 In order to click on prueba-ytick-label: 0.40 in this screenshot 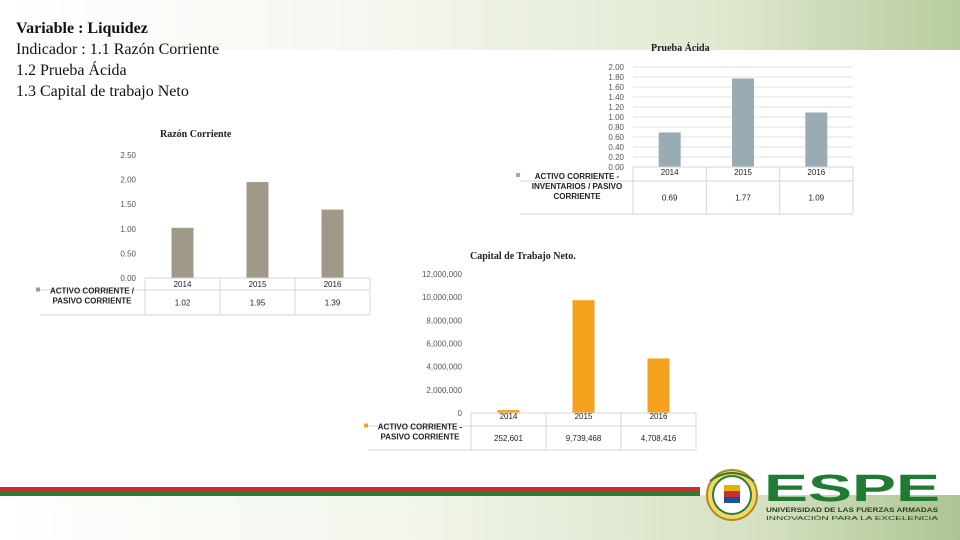, I will do `click(616, 147)`.